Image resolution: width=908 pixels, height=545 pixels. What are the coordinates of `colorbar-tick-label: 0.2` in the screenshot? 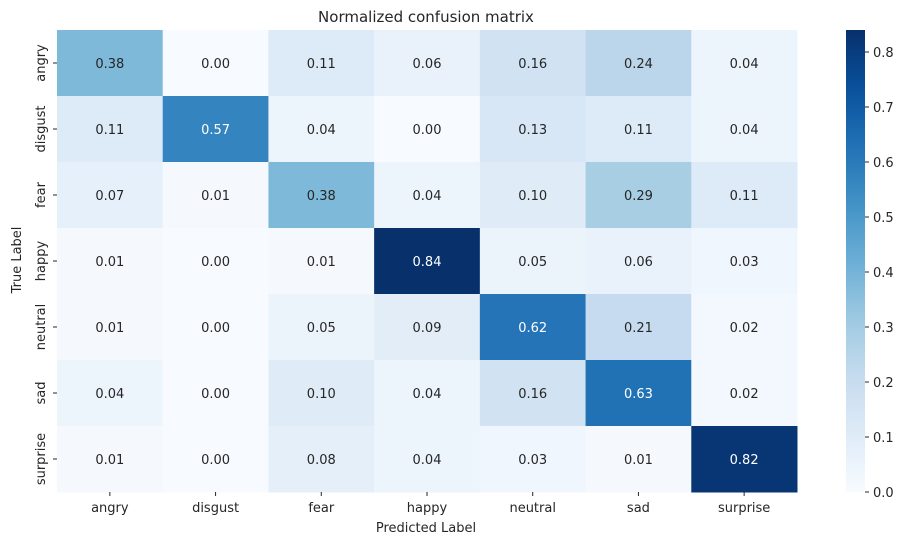 It's located at (883, 383).